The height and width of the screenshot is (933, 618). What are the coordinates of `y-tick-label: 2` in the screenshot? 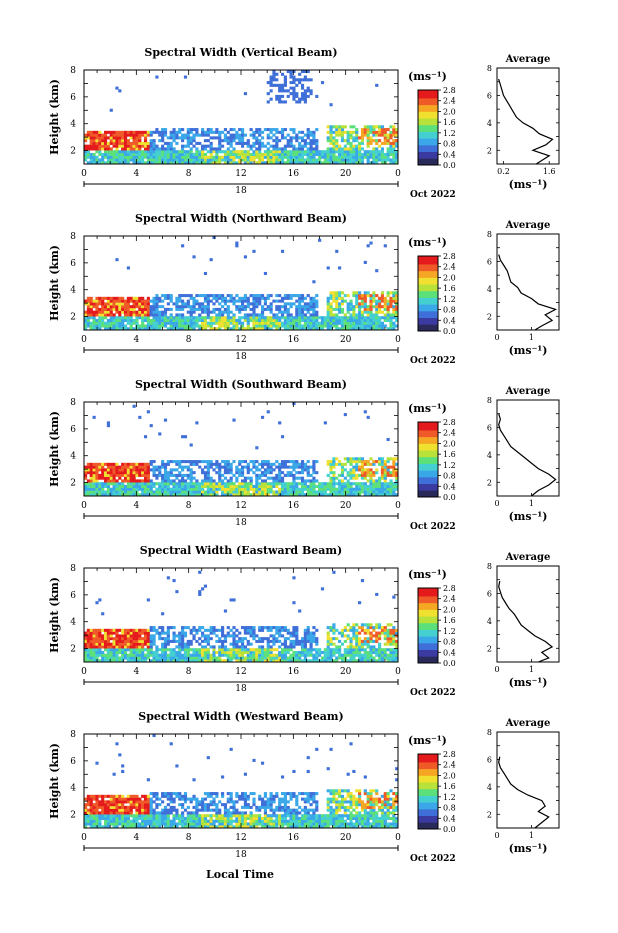 It's located at (73, 484).